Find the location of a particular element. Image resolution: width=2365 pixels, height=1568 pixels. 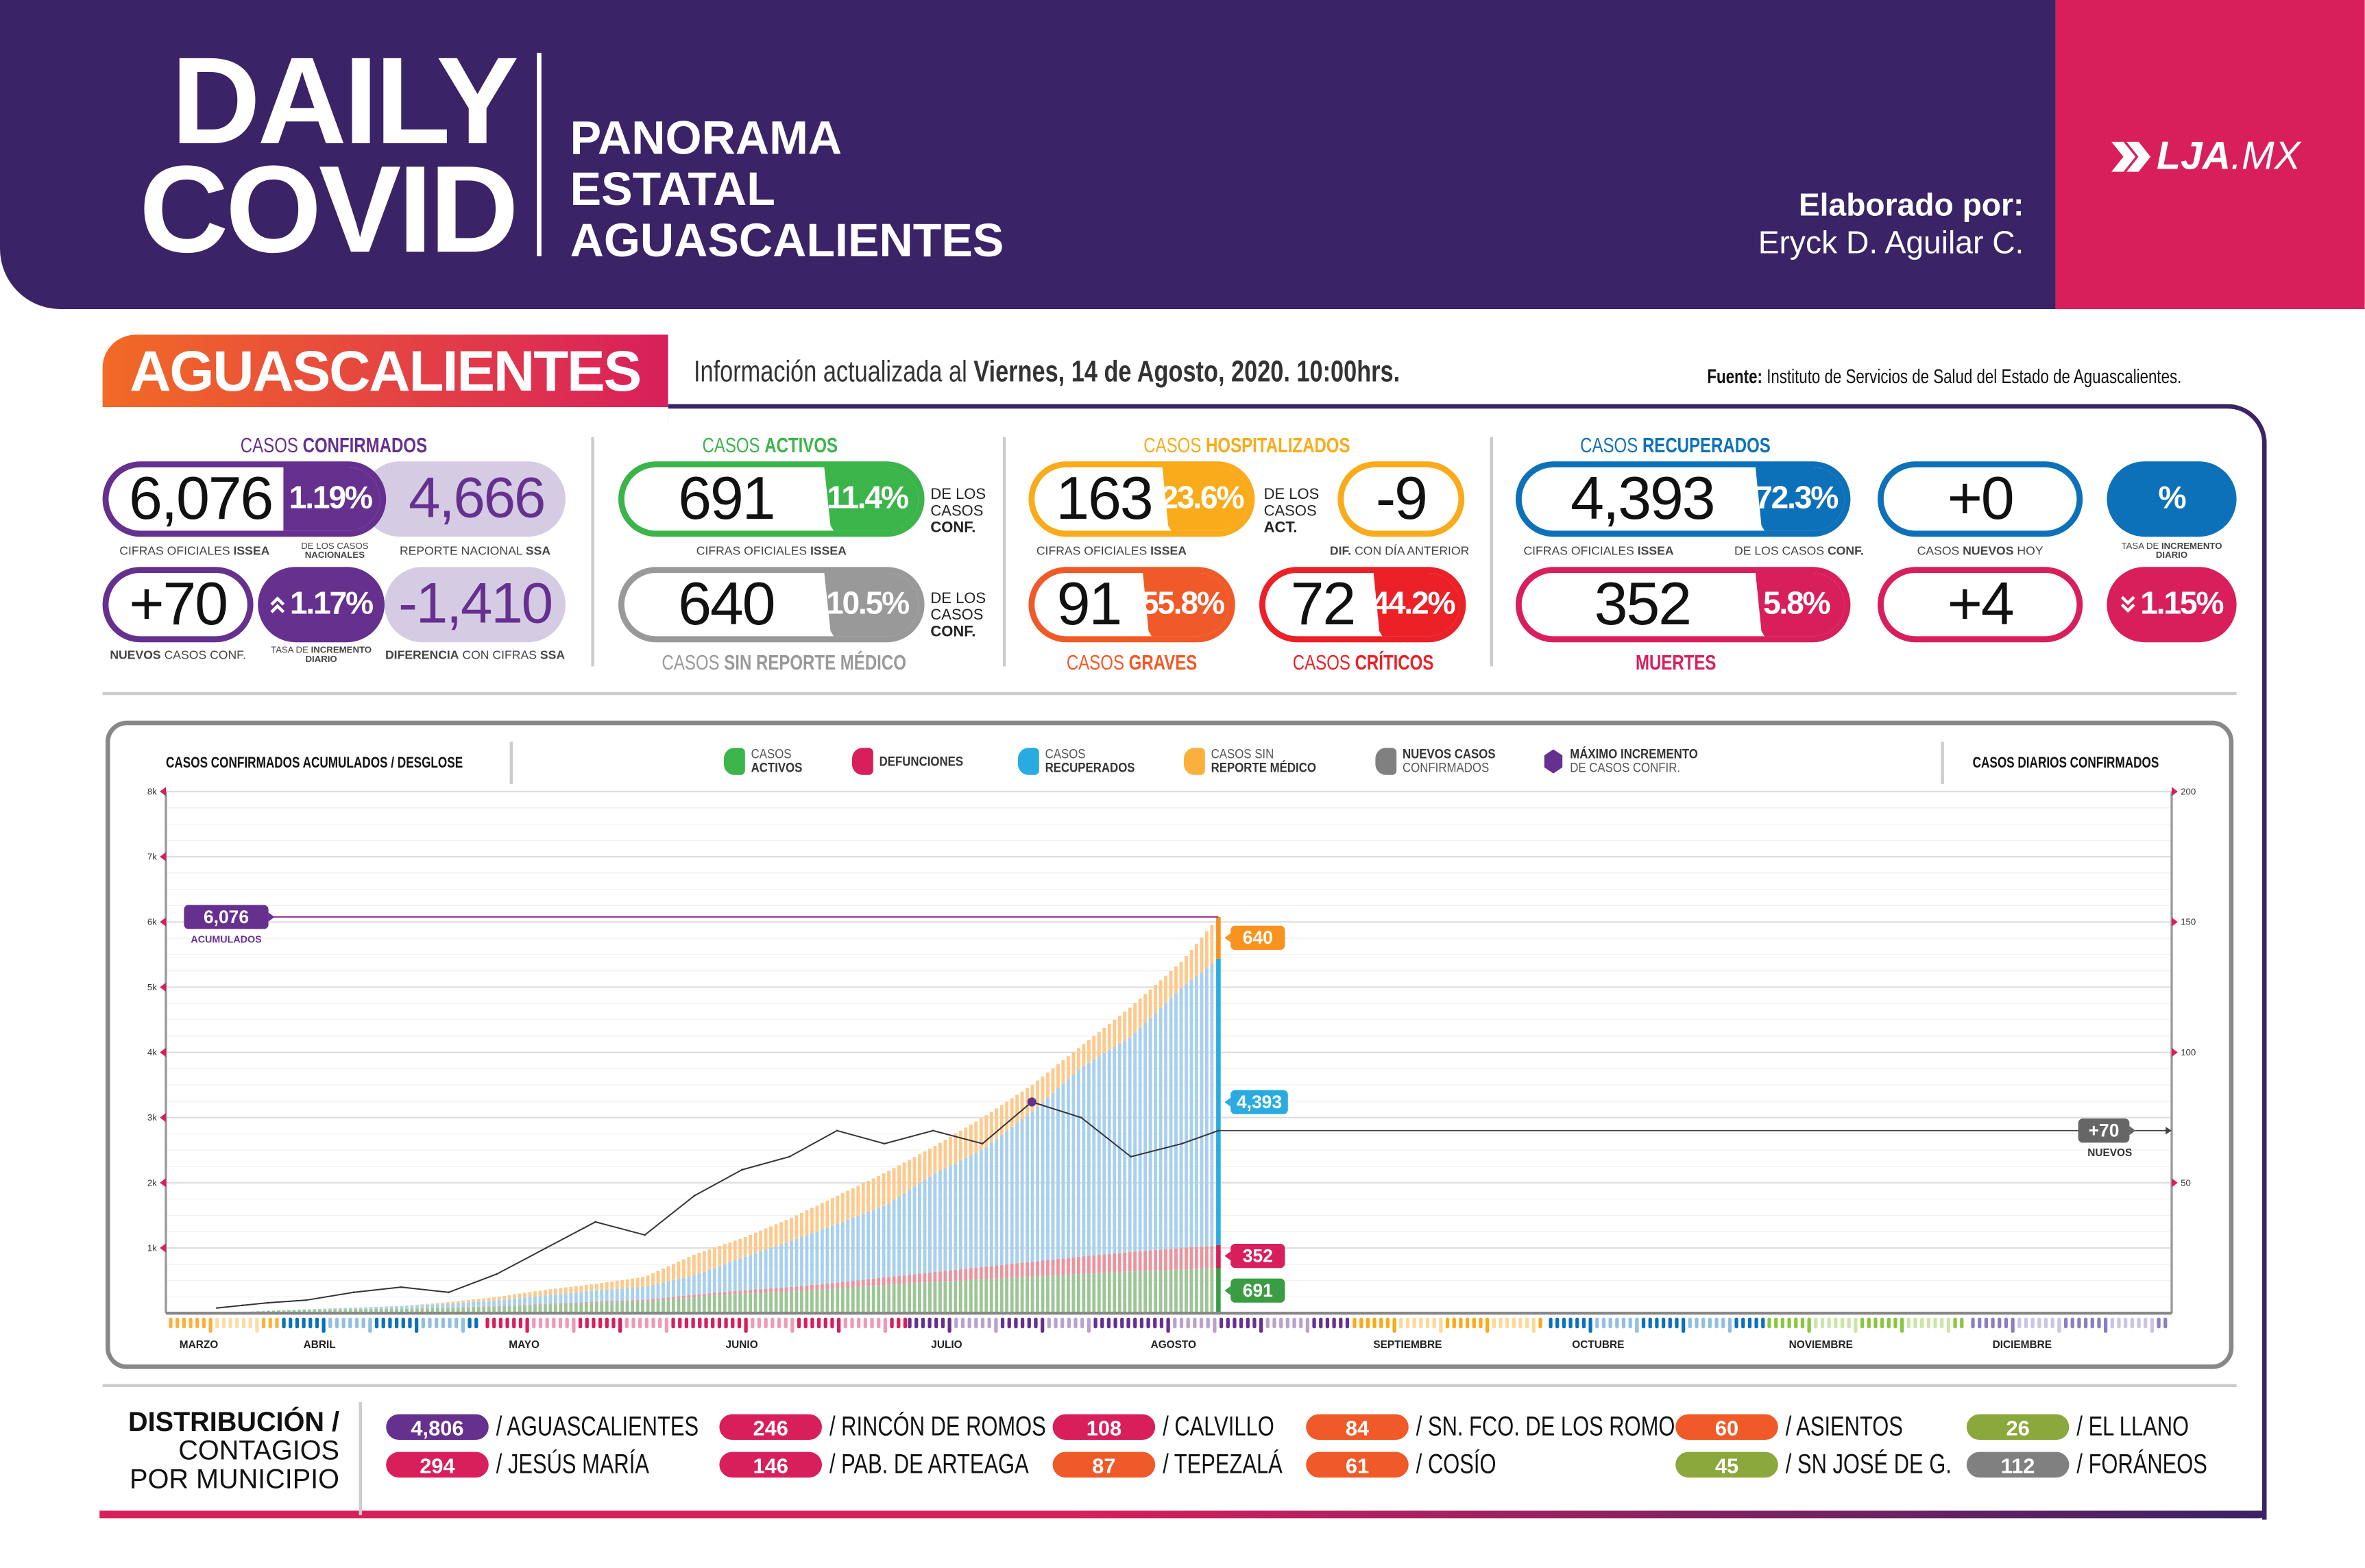

rate-value: 1.15% is located at coordinates (2181, 605).